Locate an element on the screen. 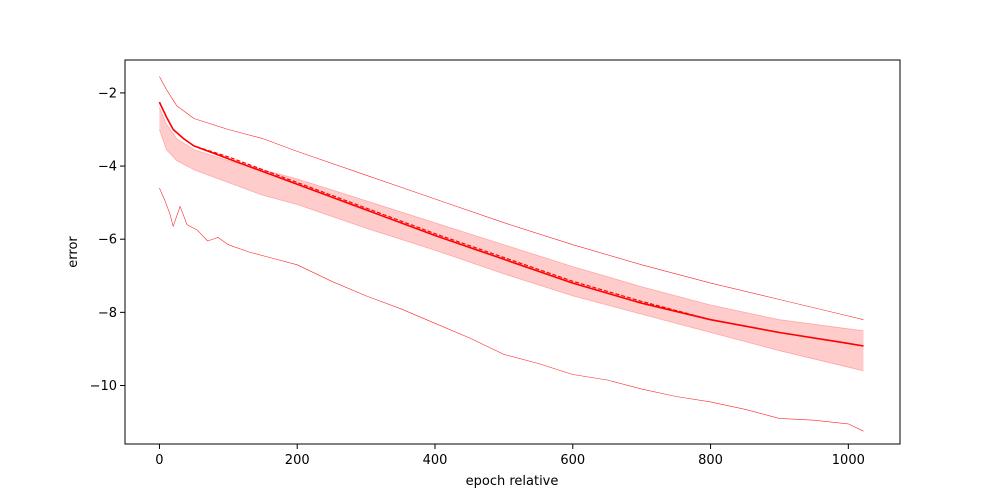 This screenshot has width=1000, height=500. x-tick-label: 1000 is located at coordinates (848, 460).